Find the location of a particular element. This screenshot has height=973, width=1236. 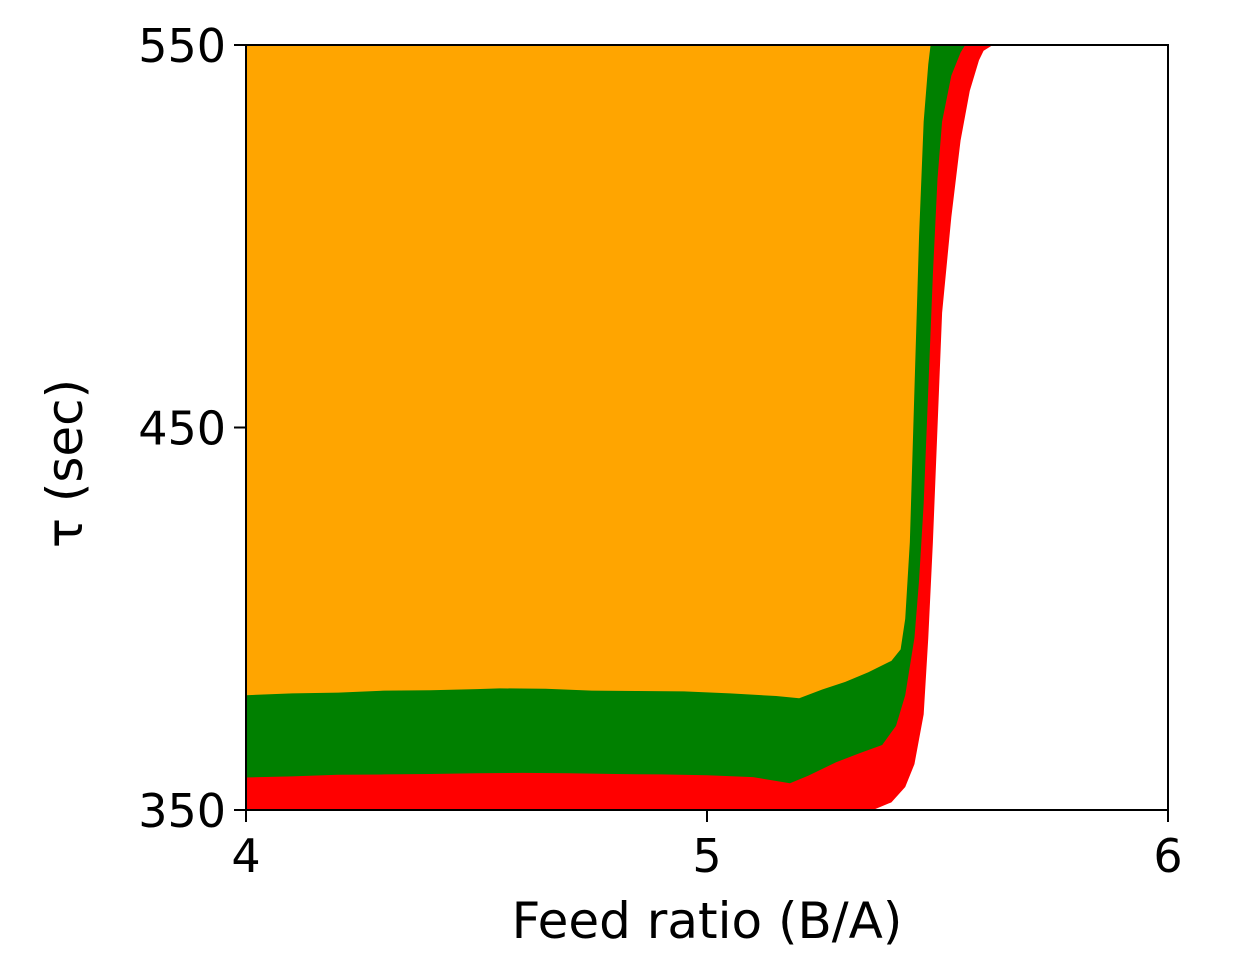

y-tick-label: 550 is located at coordinates (182, 46).